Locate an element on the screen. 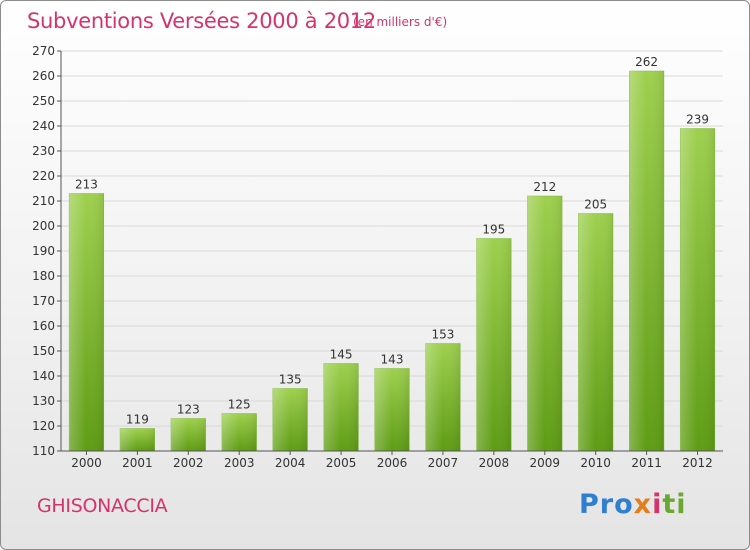  x-tick-label: 2010 is located at coordinates (595, 463).